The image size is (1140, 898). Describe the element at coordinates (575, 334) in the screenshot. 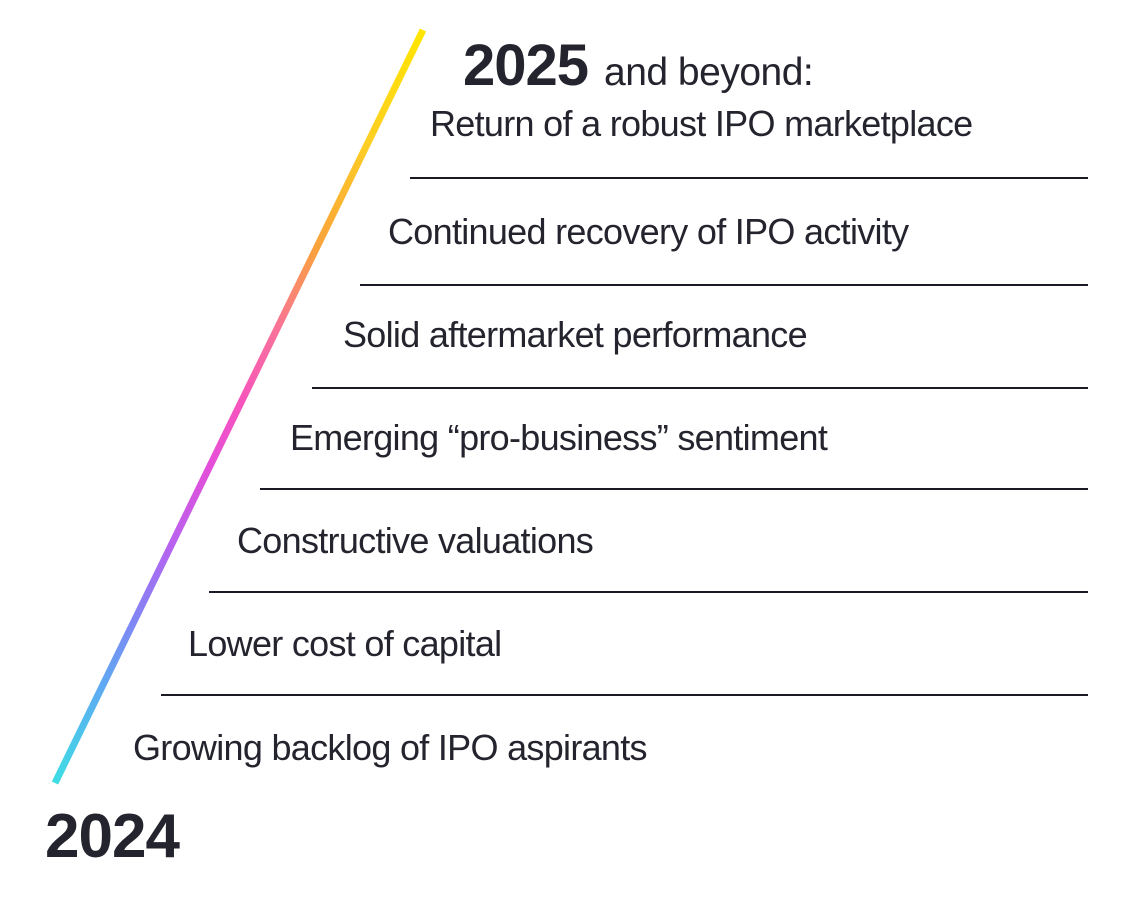

I see `step-label: Solid aftermarket performance` at that location.